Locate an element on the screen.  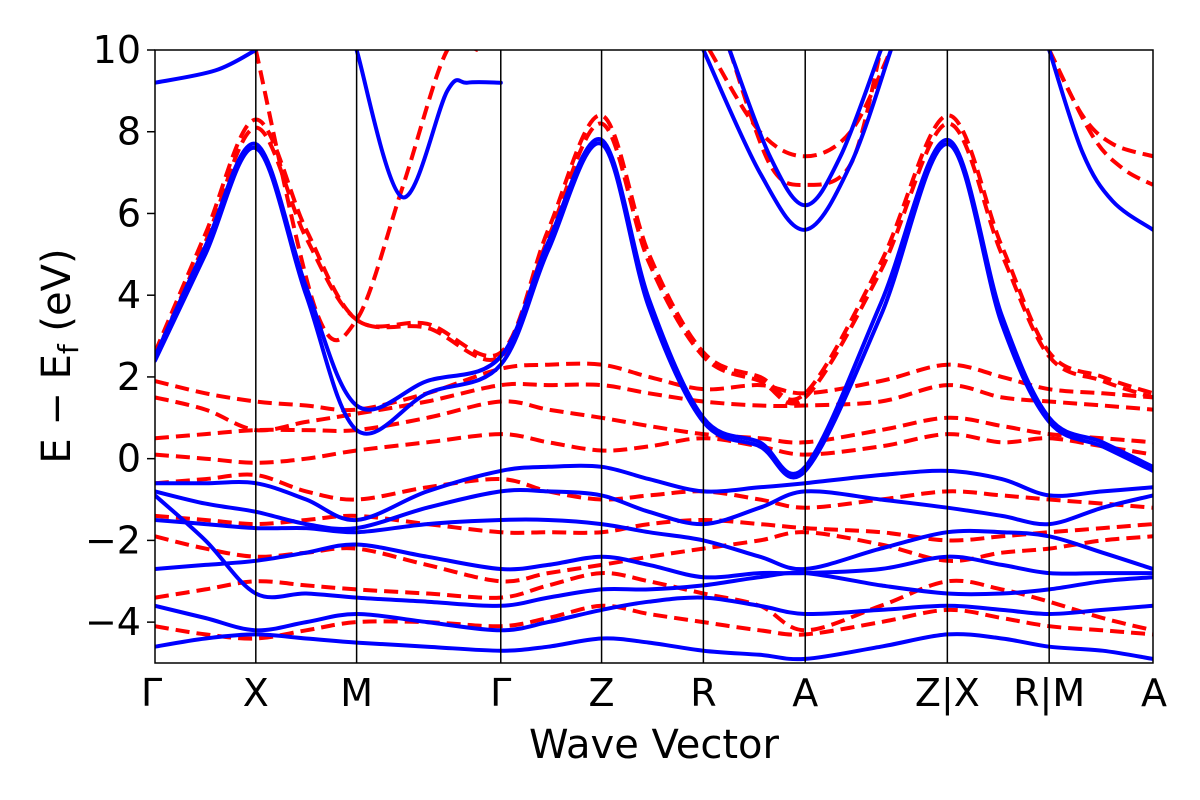
x-tick-label-2: M is located at coordinates (356, 693).